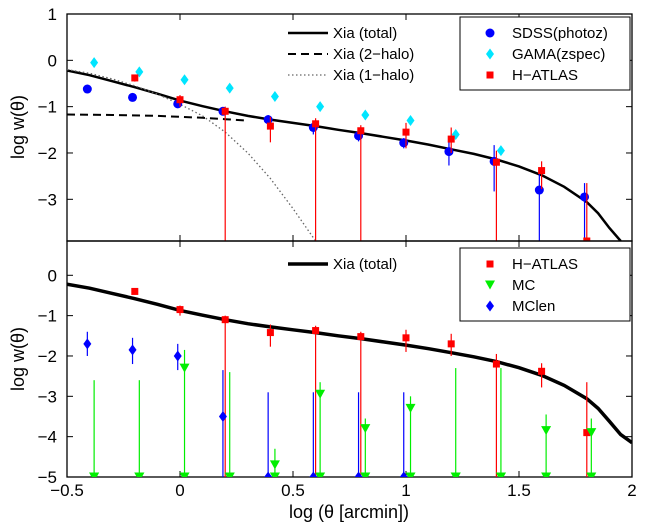 This screenshot has height=528, width=664. What do you see at coordinates (47, 437) in the screenshot?
I see `bottom-y-tick-label: −4` at bounding box center [47, 437].